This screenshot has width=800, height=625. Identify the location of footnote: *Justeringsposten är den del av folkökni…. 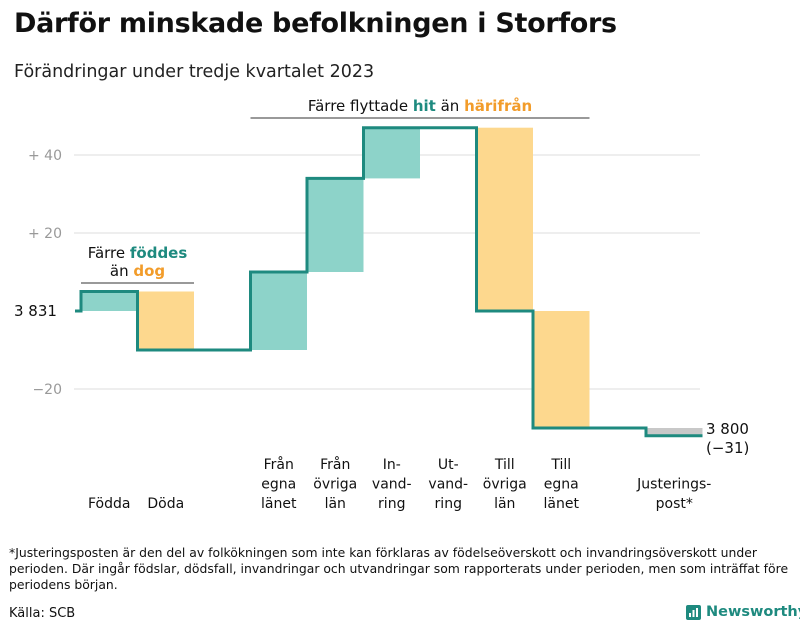
(399, 568).